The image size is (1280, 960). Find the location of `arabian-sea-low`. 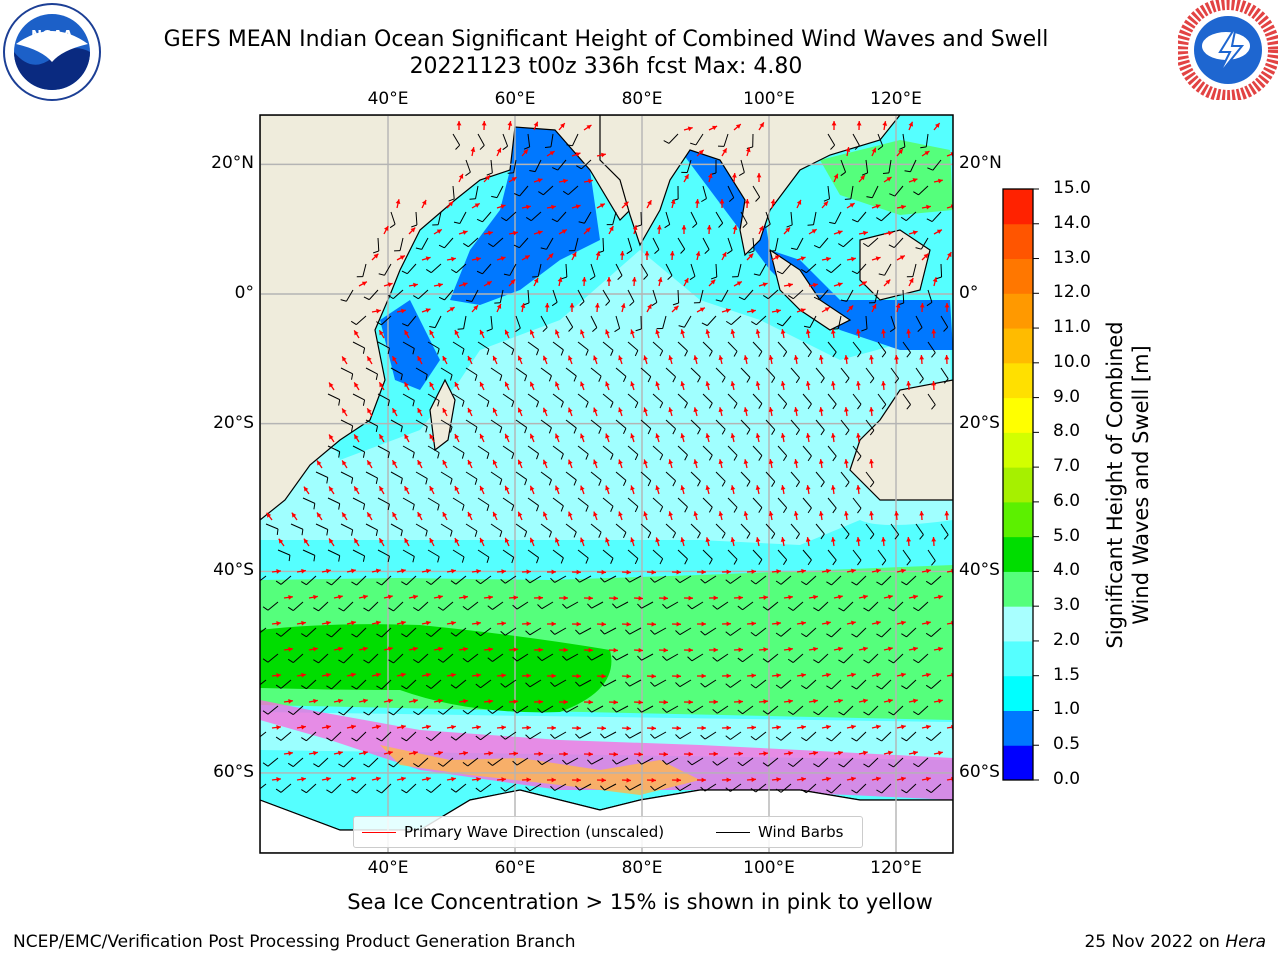

arabian-sea-low is located at coordinates (525, 216).